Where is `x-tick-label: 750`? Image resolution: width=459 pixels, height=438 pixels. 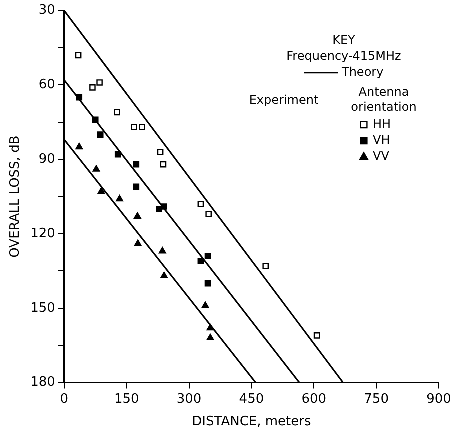 x-tick-label: 750 is located at coordinates (376, 399).